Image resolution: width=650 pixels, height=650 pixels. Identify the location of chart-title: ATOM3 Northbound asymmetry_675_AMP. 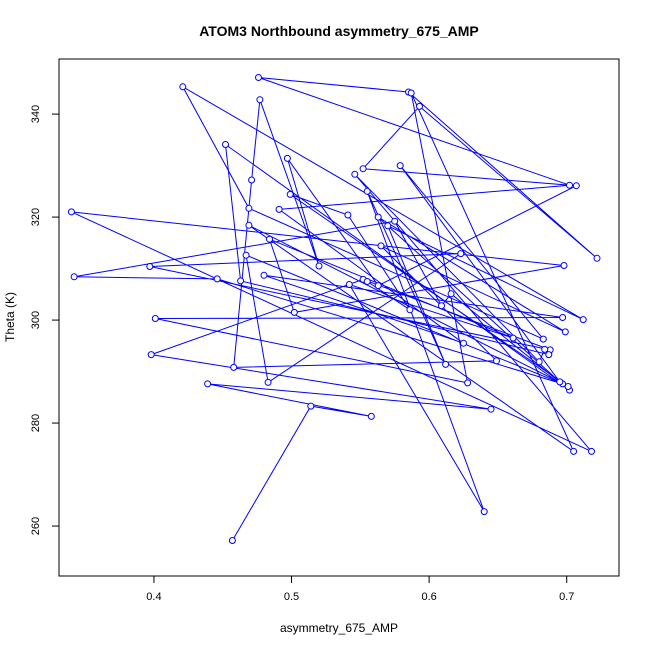
(339, 31).